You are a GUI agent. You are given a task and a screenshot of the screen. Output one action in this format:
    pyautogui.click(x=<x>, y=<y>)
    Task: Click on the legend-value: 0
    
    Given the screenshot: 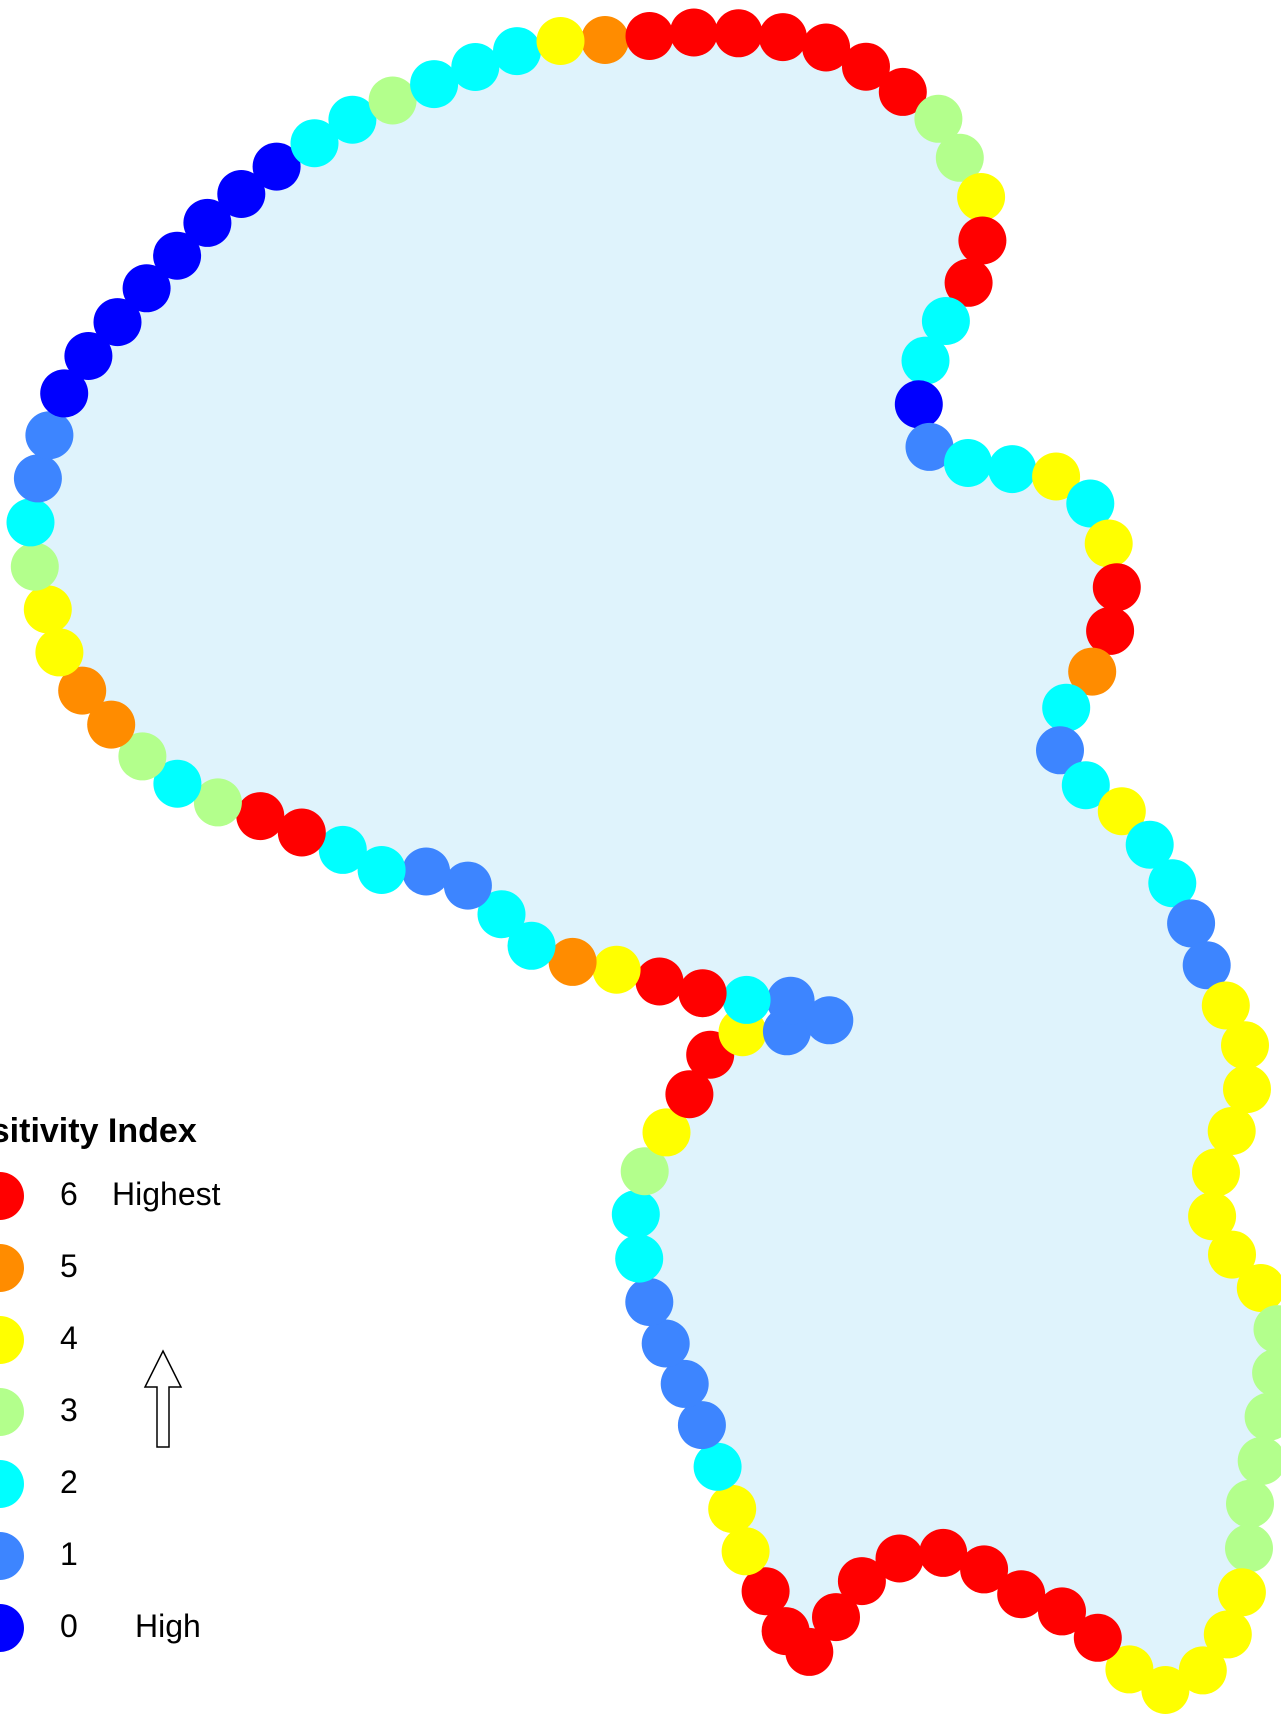 What is the action you would take?
    pyautogui.click(x=69, y=1626)
    